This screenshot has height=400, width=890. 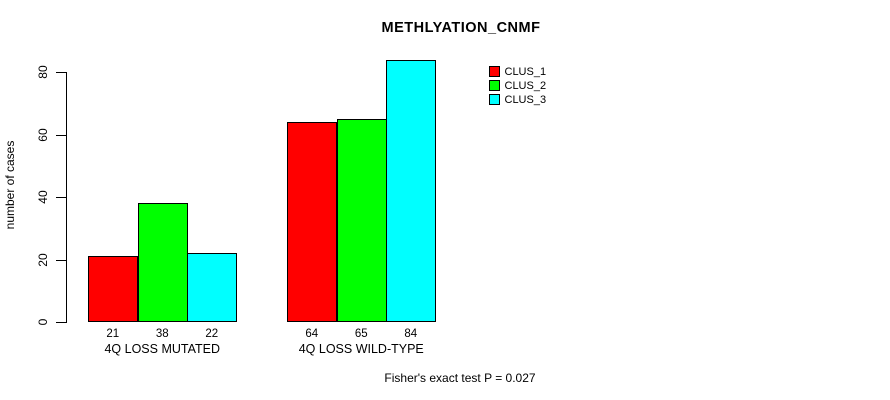 I want to click on bar-clus_1-group2, so click(x=312, y=222).